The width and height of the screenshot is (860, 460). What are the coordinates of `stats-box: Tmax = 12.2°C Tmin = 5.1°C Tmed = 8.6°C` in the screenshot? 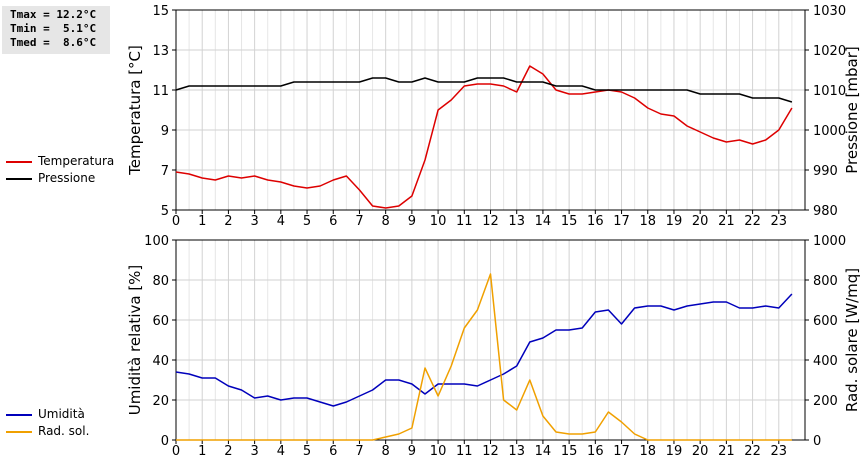 It's located at (56, 30).